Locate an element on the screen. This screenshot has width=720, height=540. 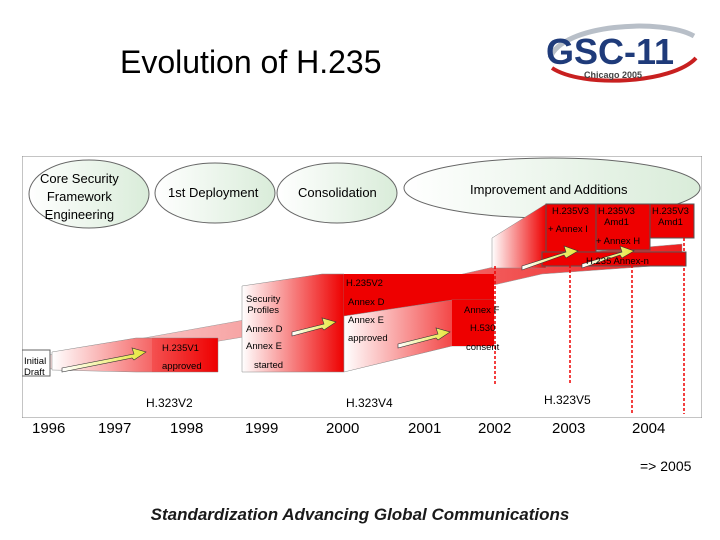
annex-h-label: + Annex H is located at coordinates (618, 241).